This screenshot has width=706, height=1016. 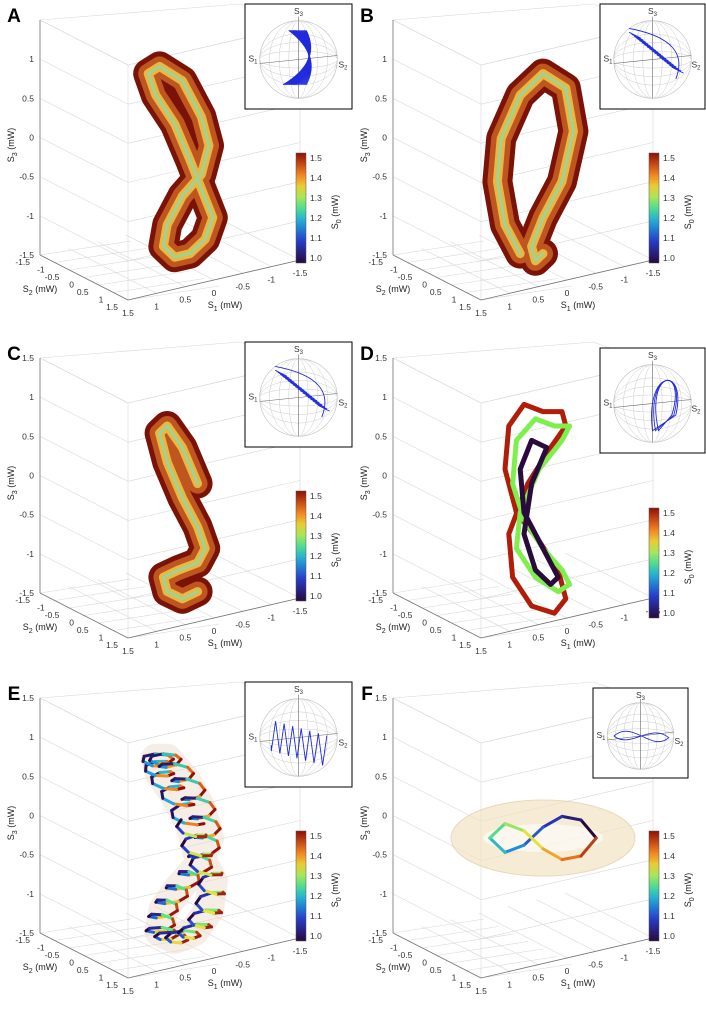 I want to click on inset-label-s1: S1, so click(x=601, y=736).